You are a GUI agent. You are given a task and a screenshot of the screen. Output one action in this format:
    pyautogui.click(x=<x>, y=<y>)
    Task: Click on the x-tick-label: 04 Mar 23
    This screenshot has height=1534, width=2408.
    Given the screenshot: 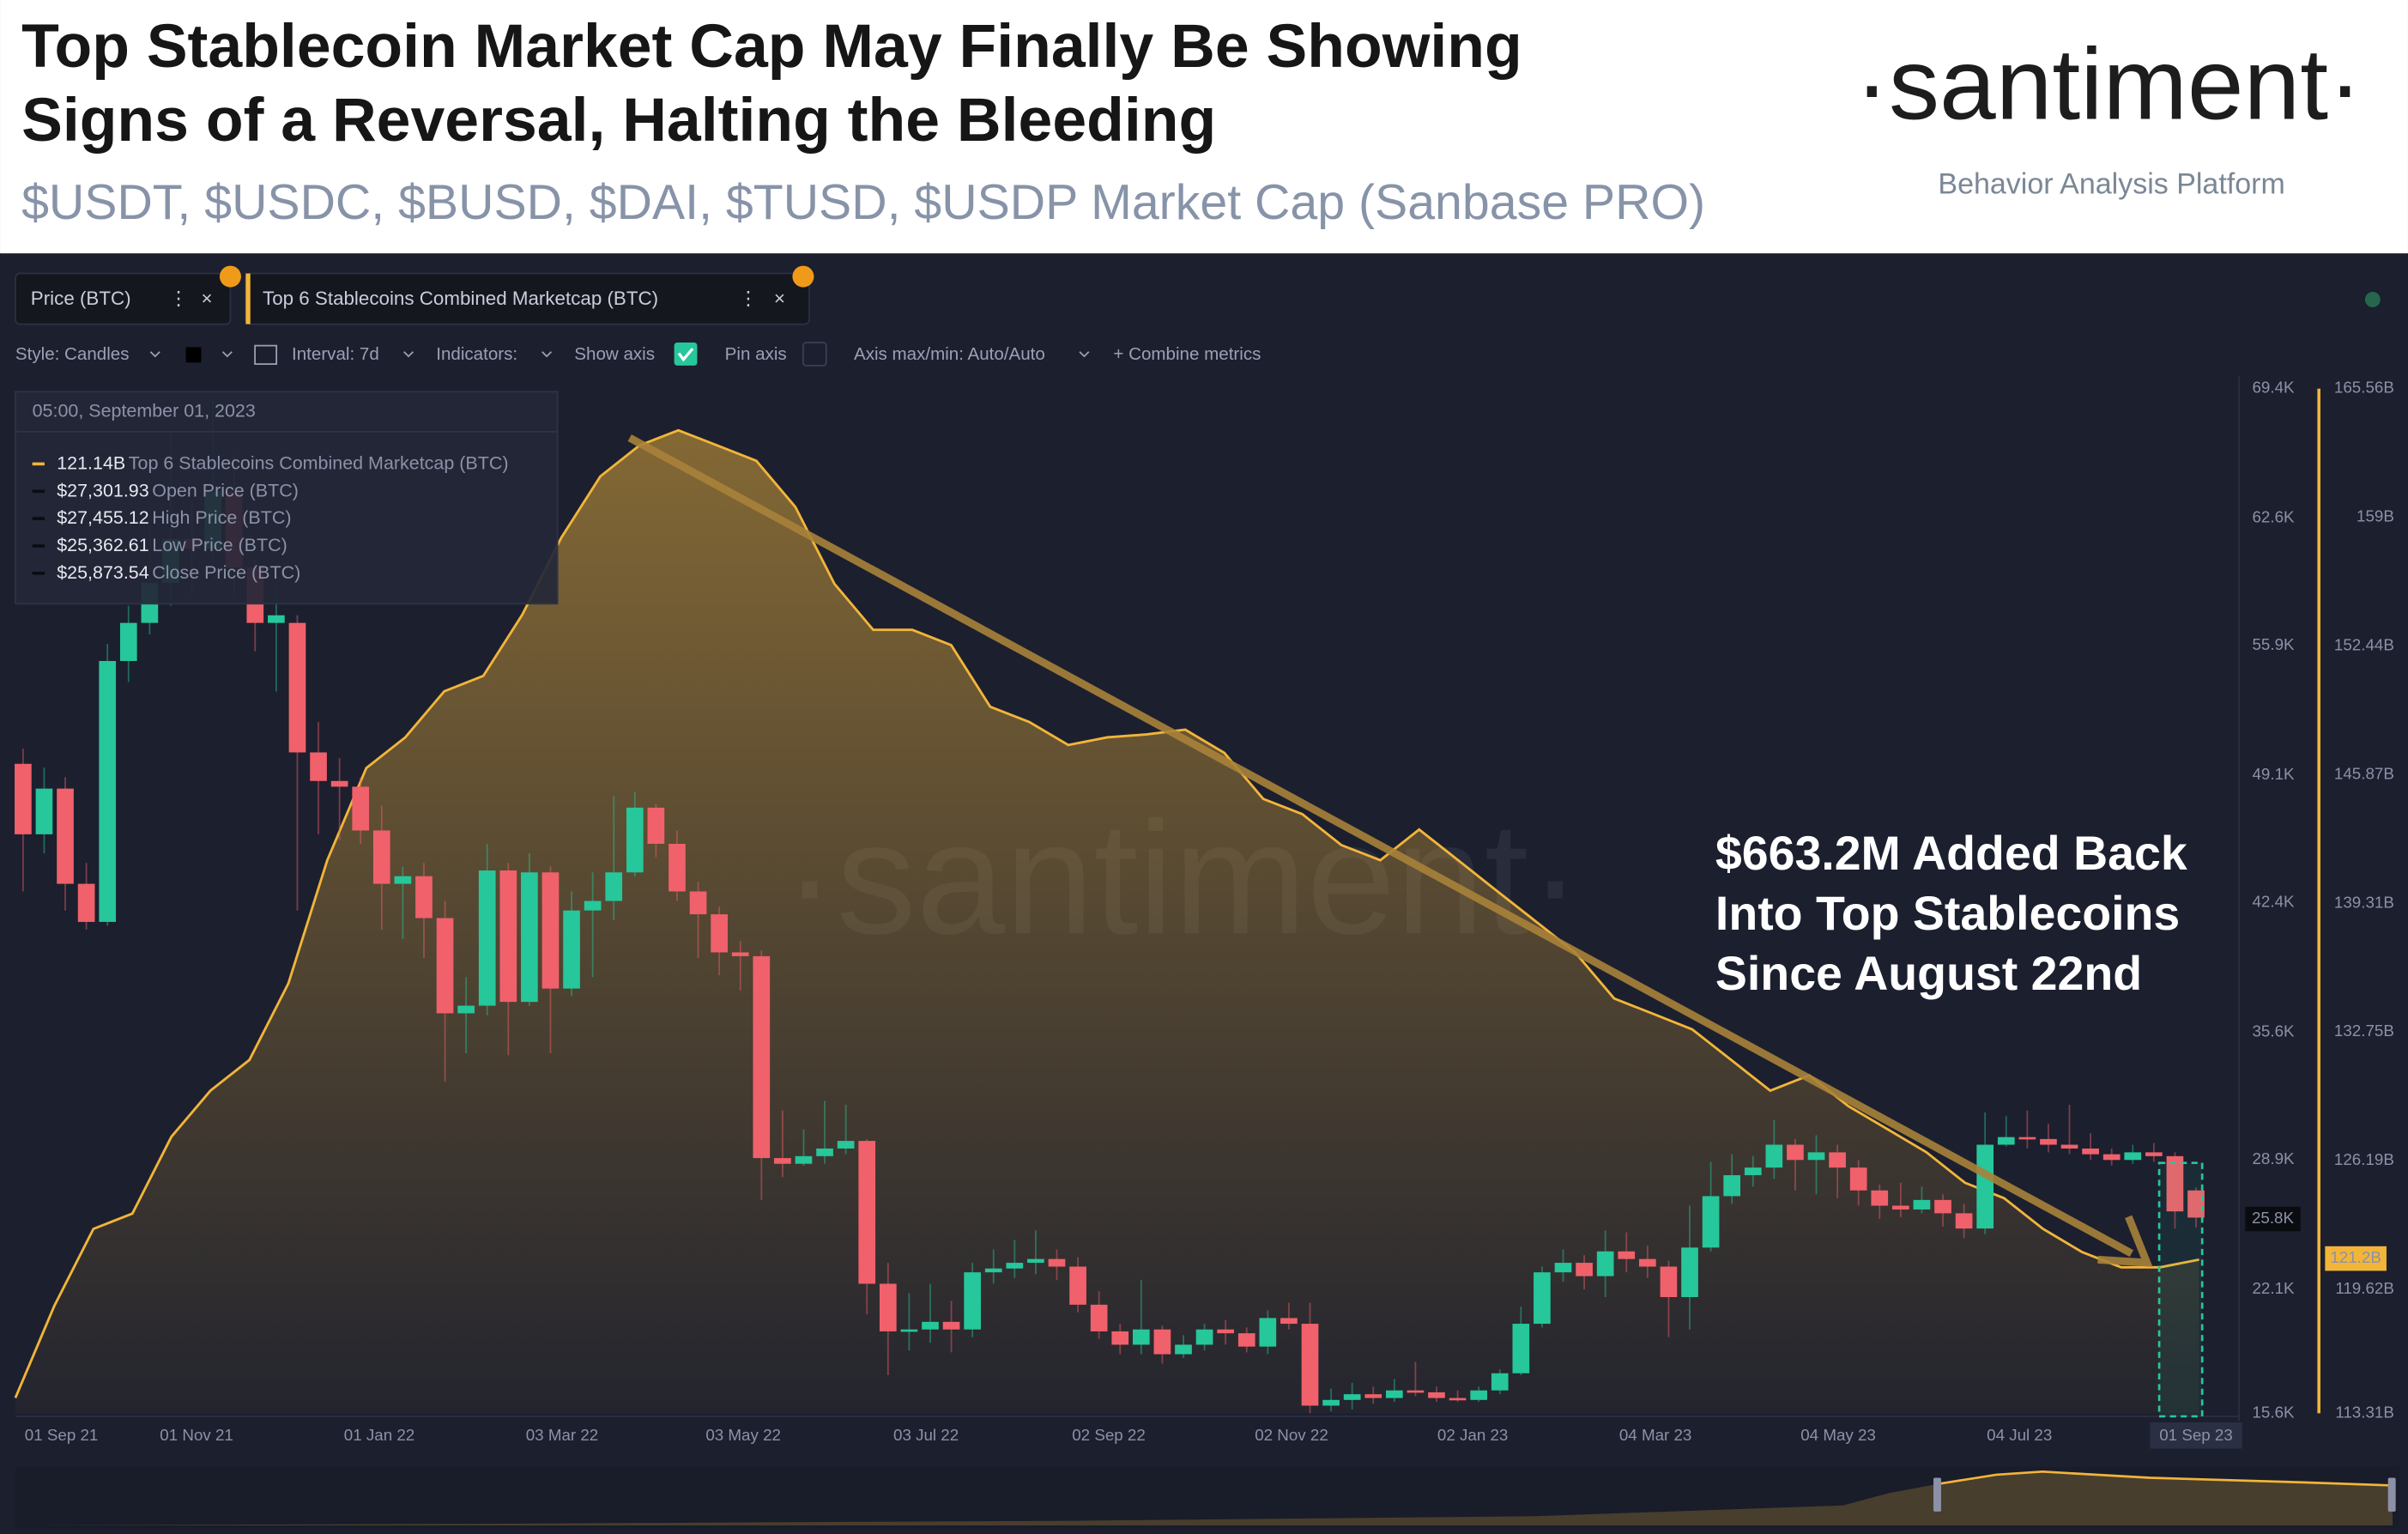 What is the action you would take?
    pyautogui.click(x=1655, y=1435)
    